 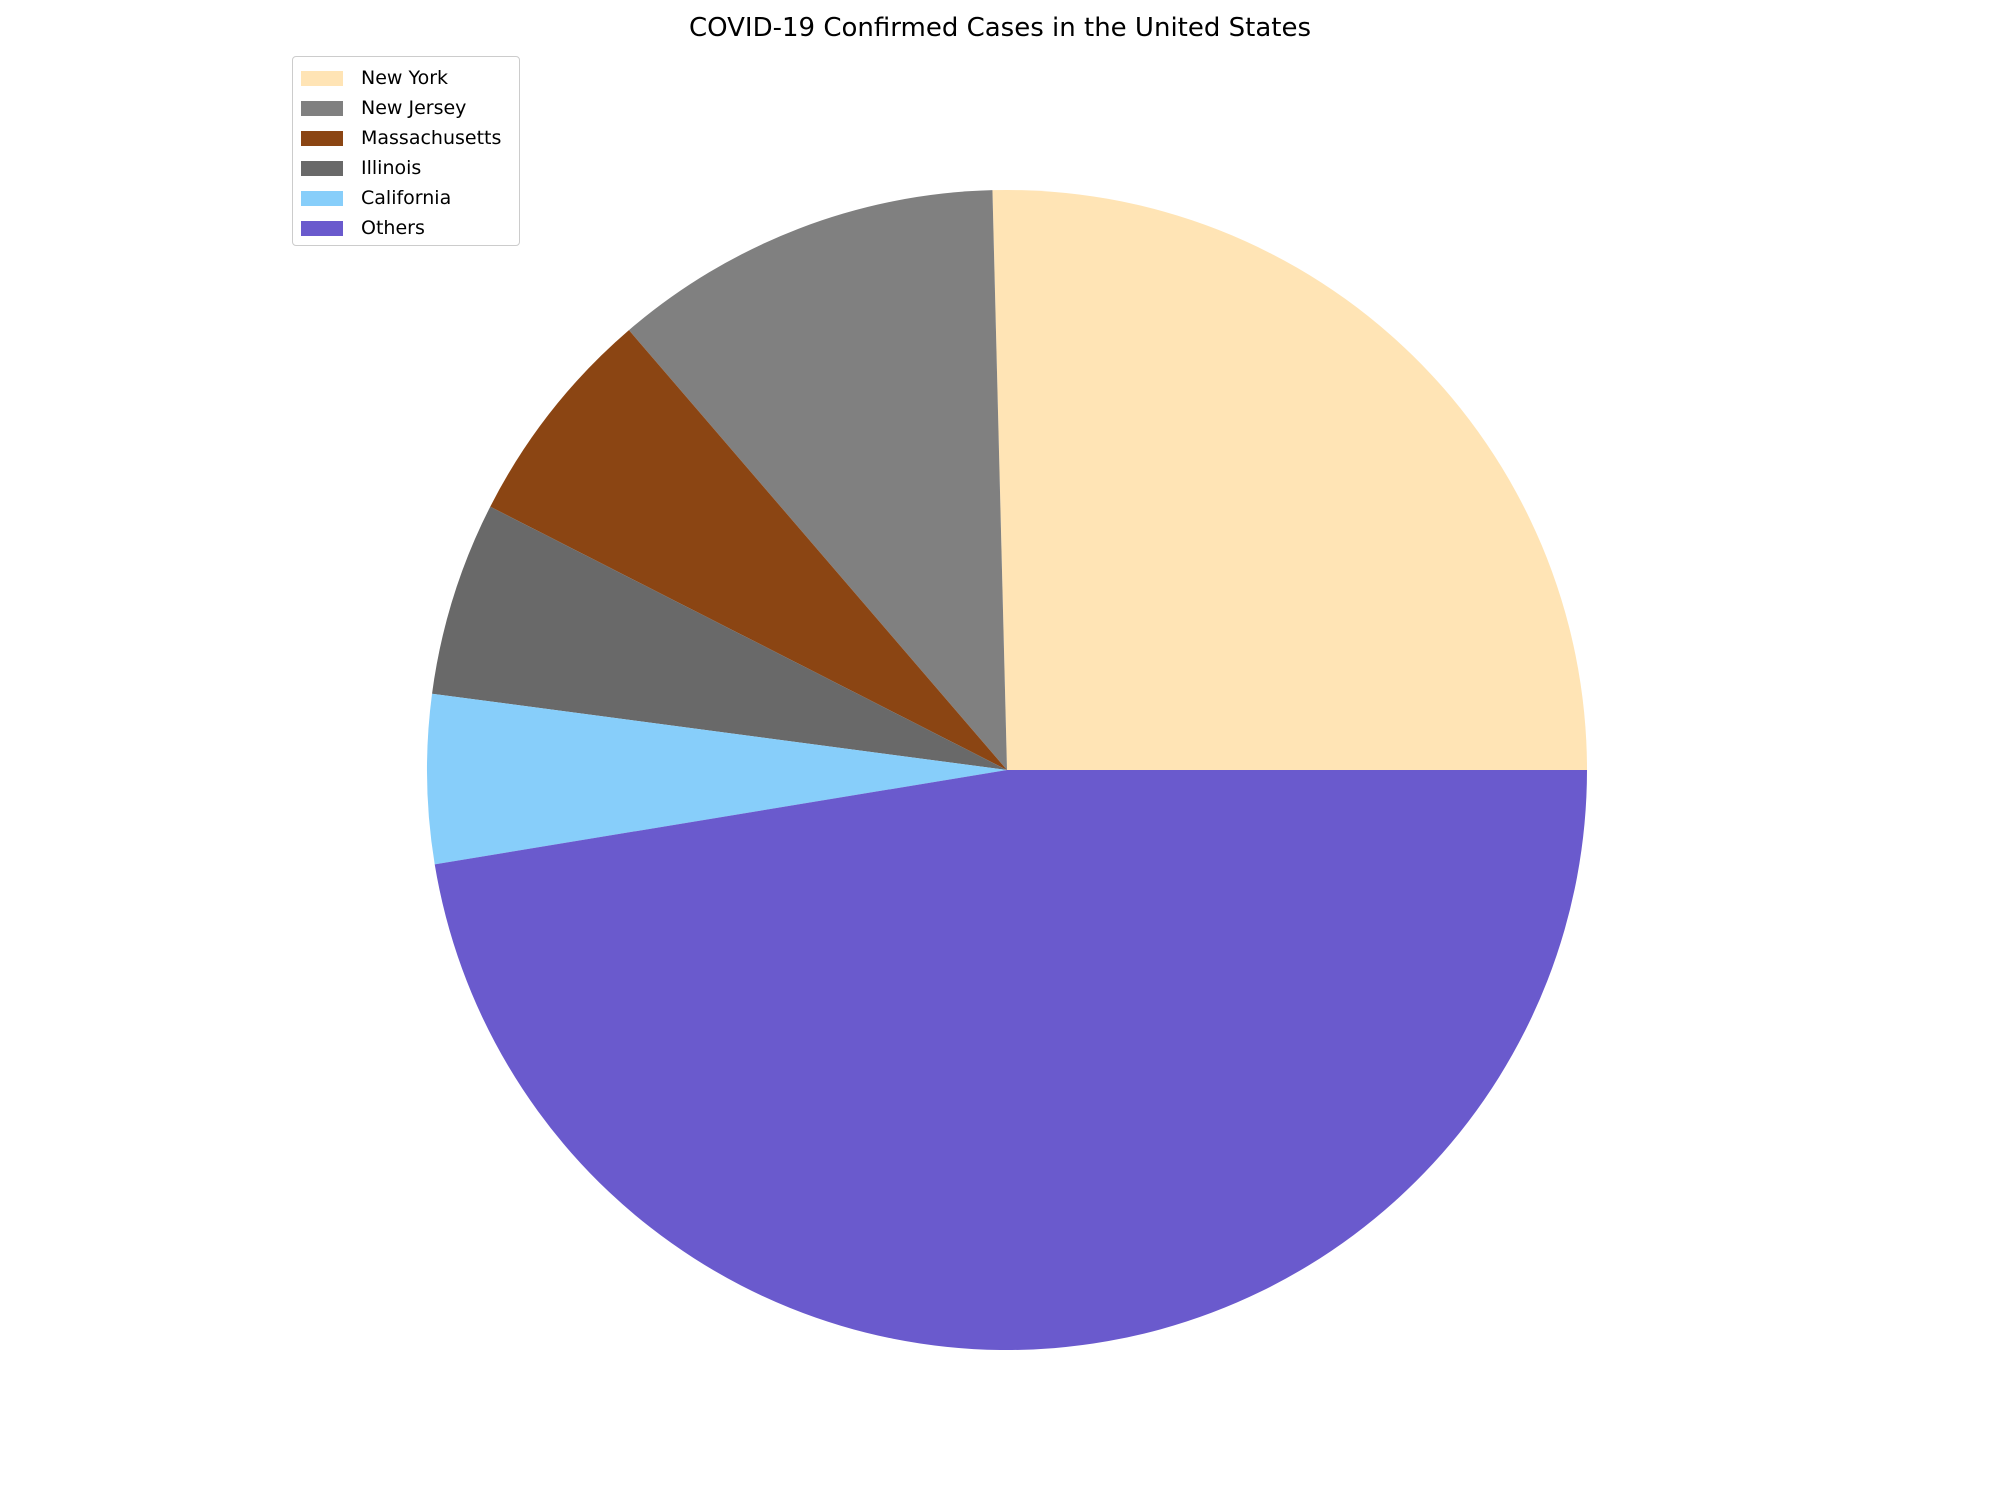 I want to click on legend-item-new-york: New York, so click(x=406, y=78).